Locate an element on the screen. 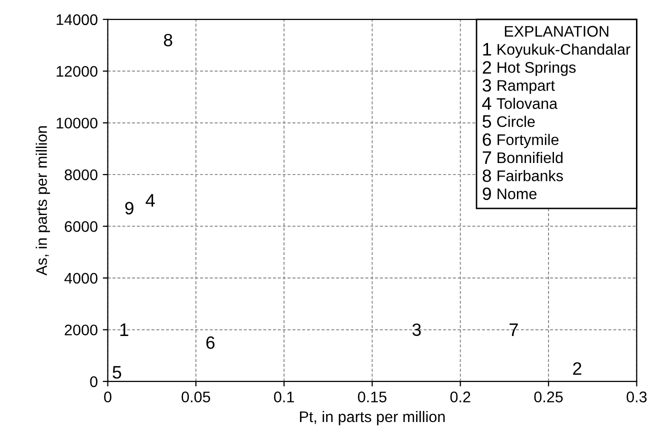 The image size is (653, 431). legend-label: Rampart is located at coordinates (526, 87).